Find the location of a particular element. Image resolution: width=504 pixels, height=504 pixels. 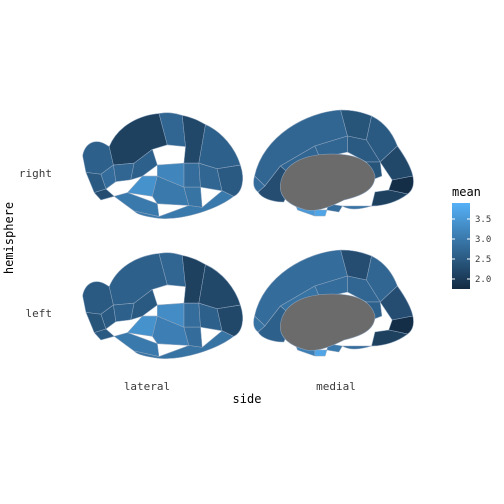

panel-left-lateral is located at coordinates (162, 305).